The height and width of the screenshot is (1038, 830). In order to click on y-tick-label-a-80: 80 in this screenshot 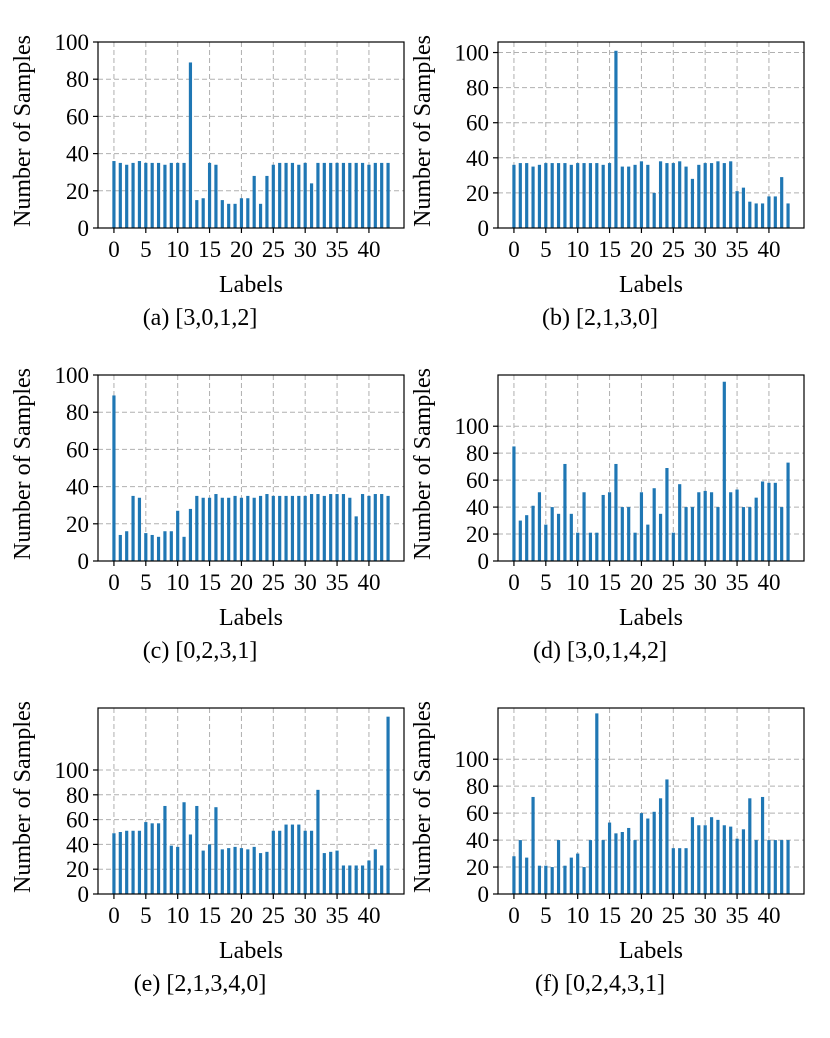, I will do `click(77, 79)`.